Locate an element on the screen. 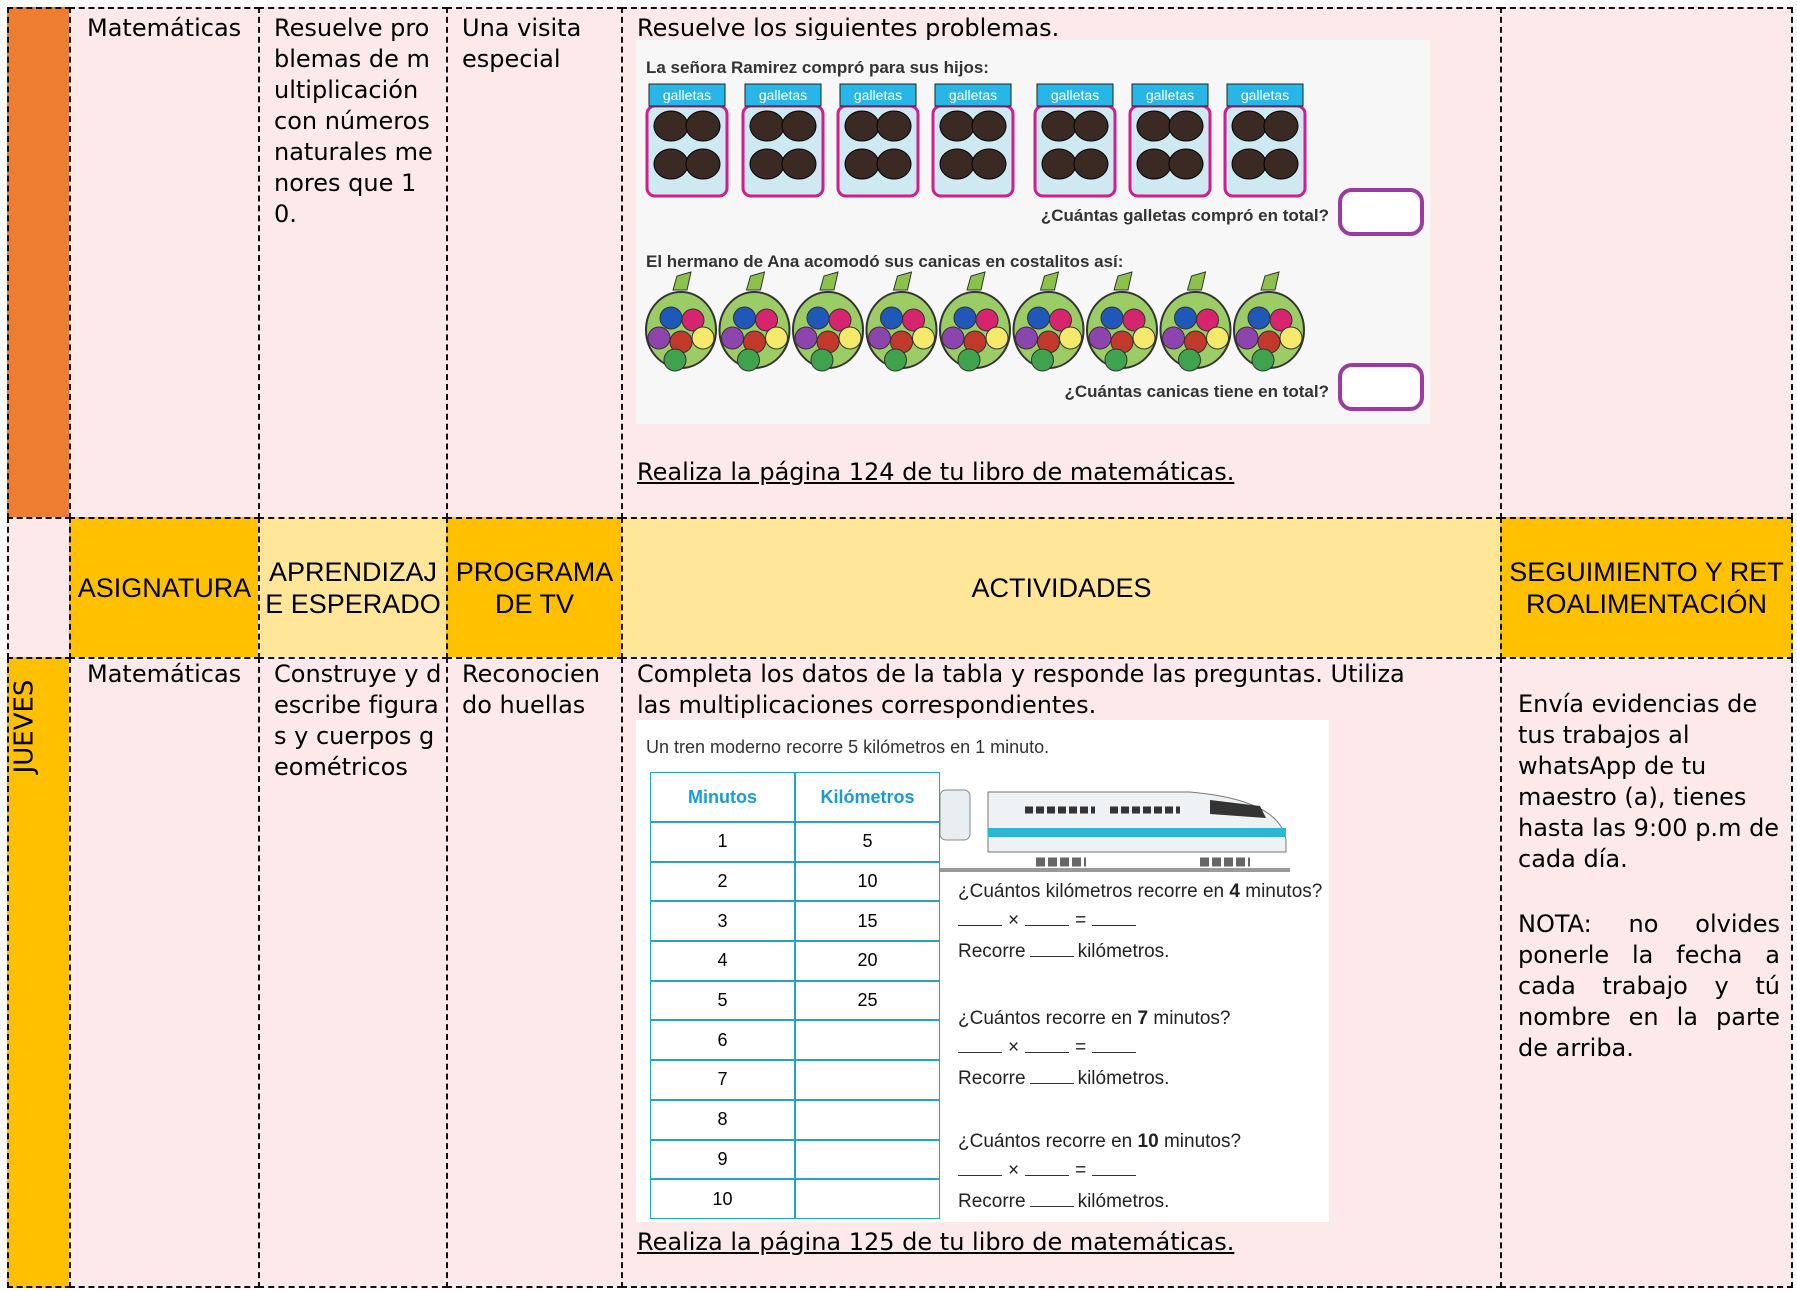 The image size is (1797, 1291). train-body is located at coordinates (1137, 822).